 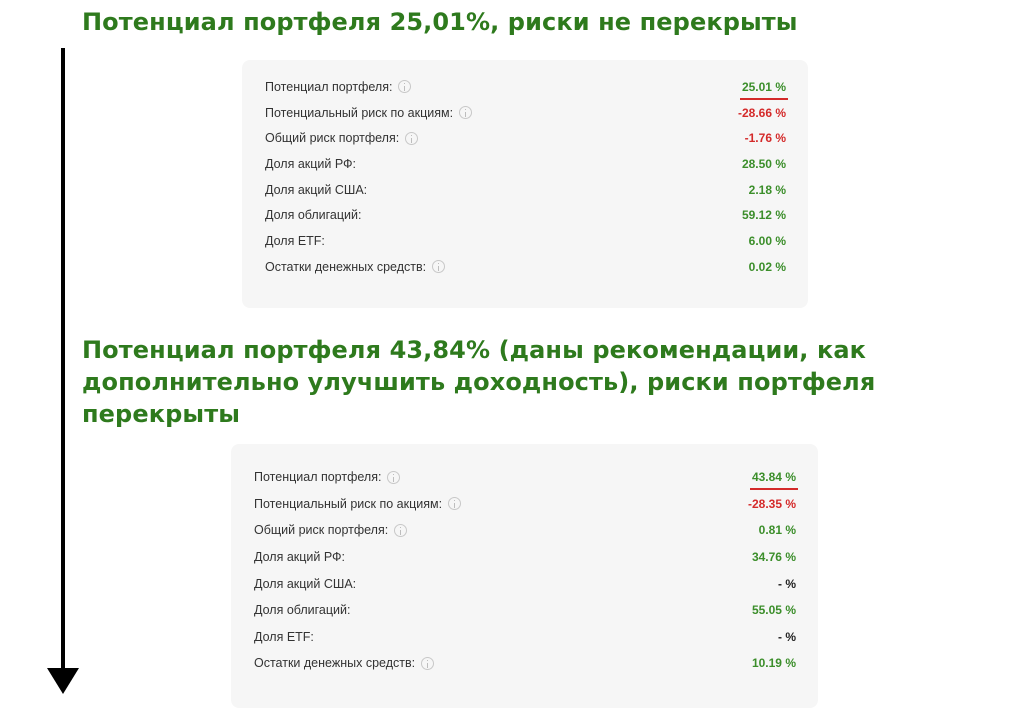 I want to click on metric-value: 59.12 %, so click(x=763, y=215).